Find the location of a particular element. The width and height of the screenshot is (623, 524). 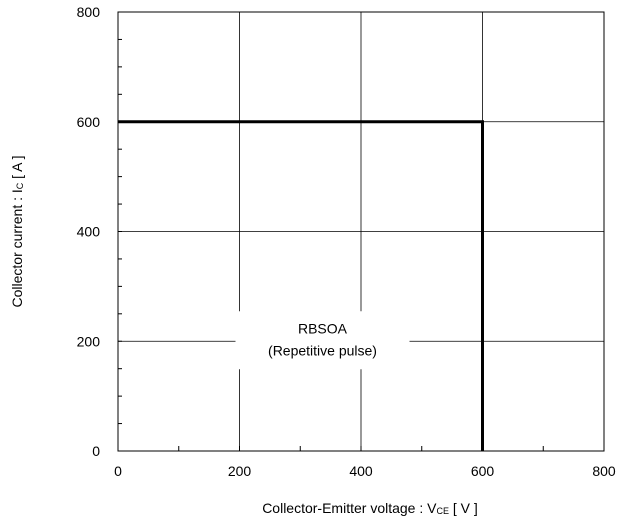

y-axis-title-prefix: Collector current : I is located at coordinates (17, 248).